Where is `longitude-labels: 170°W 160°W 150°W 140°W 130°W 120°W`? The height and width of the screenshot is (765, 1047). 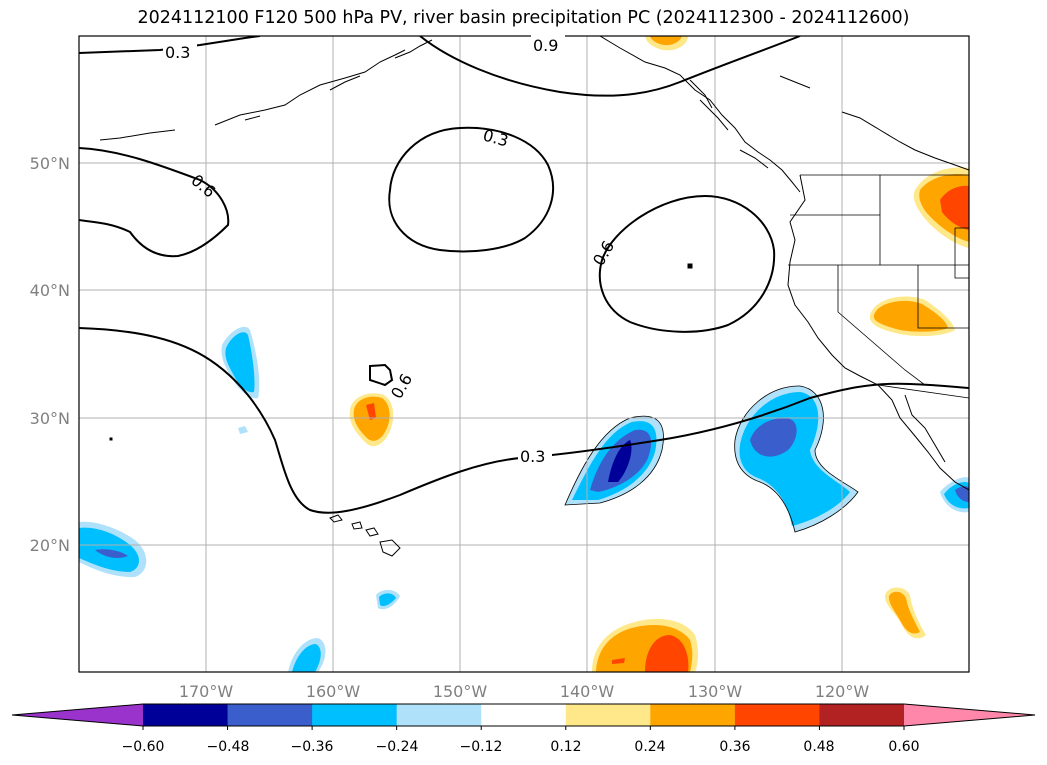 longitude-labels: 170°W 160°W 150°W 140°W 130°W 120°W is located at coordinates (524, 691).